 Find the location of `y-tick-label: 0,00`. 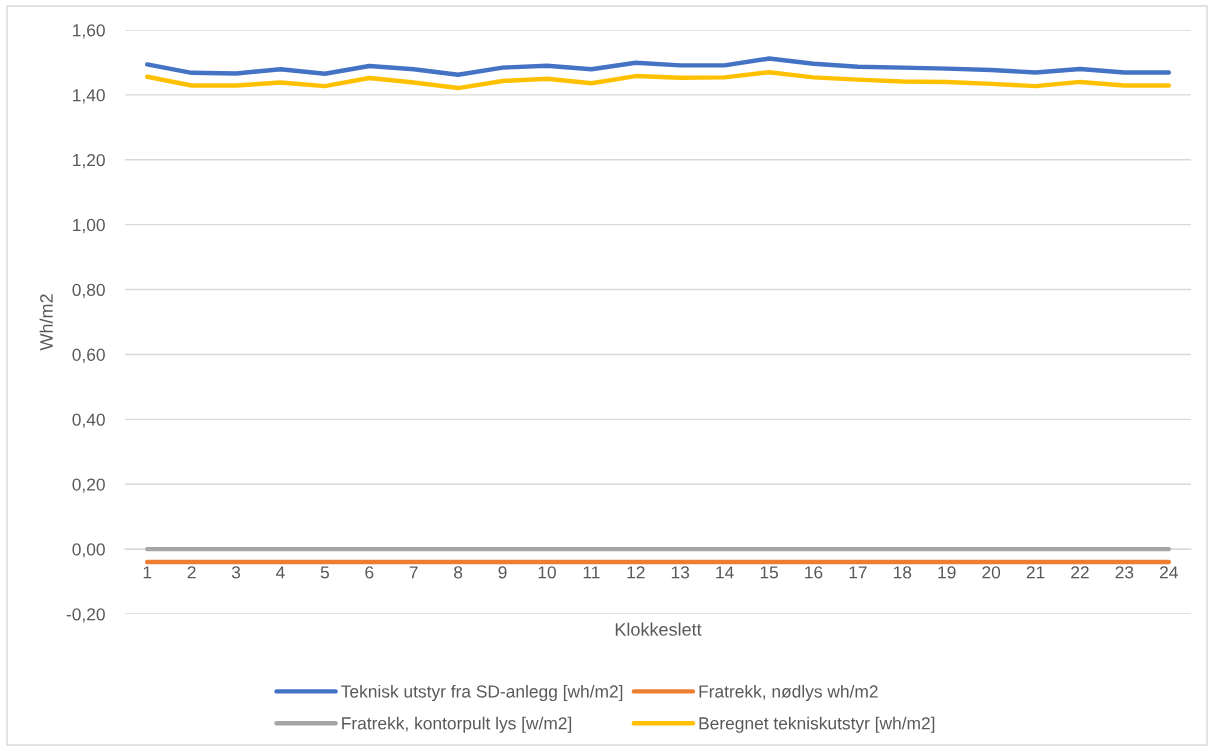

y-tick-label: 0,00 is located at coordinates (88, 550).